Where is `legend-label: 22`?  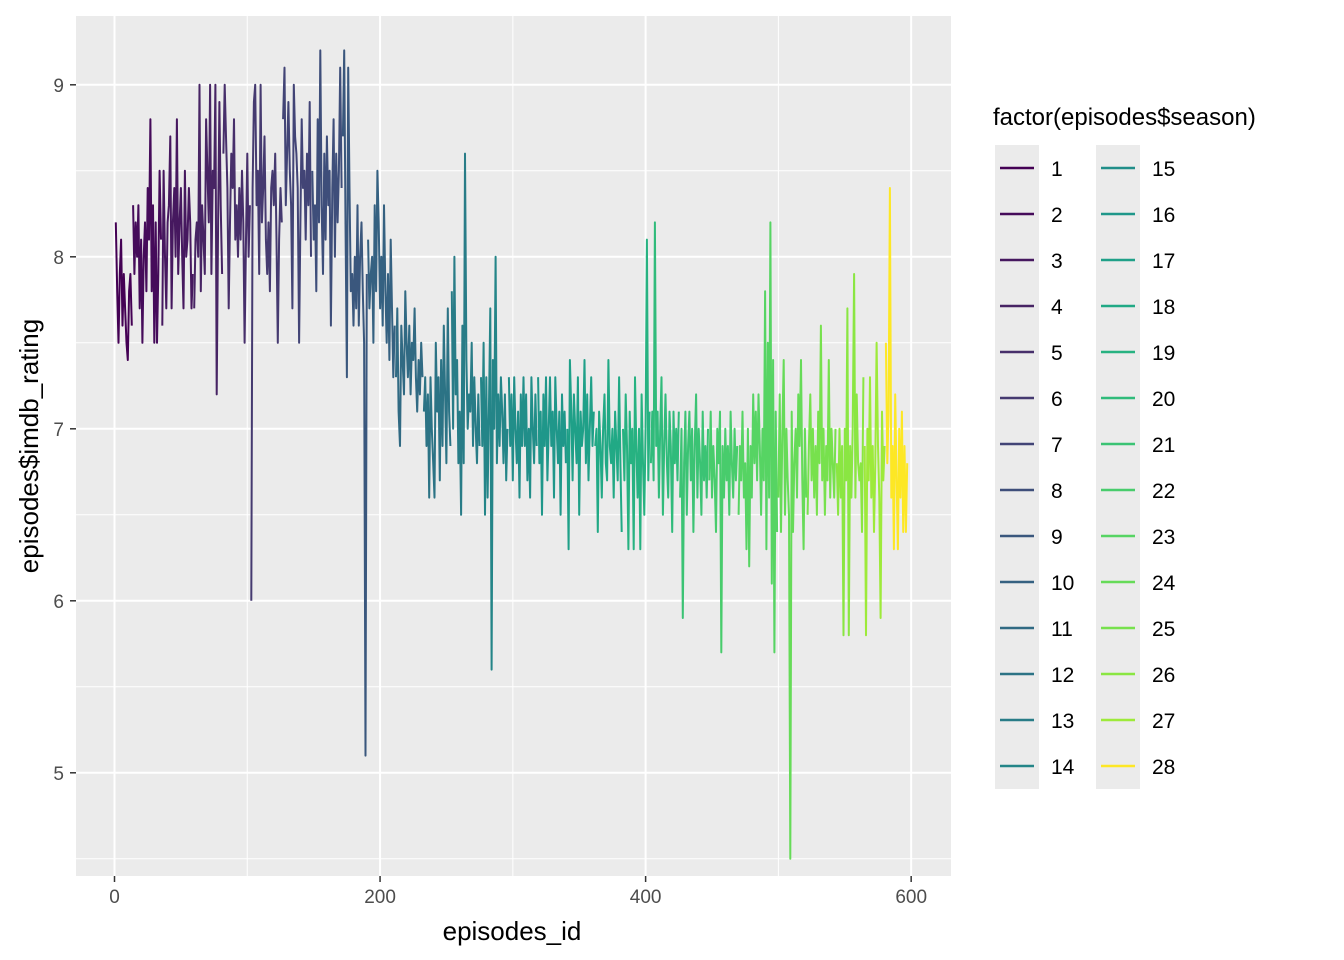 legend-label: 22 is located at coordinates (1163, 491).